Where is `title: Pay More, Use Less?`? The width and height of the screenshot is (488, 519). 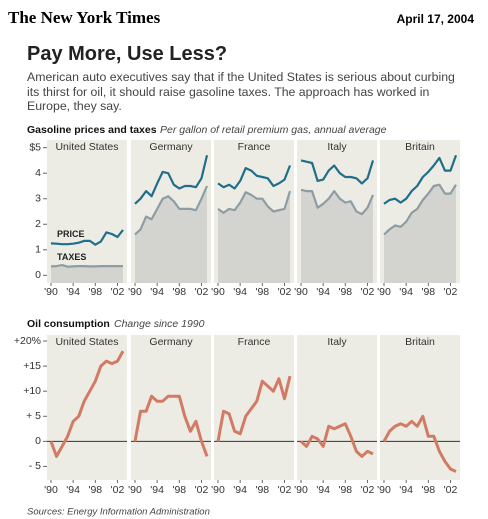 title: Pay More, Use Less? is located at coordinates (127, 54).